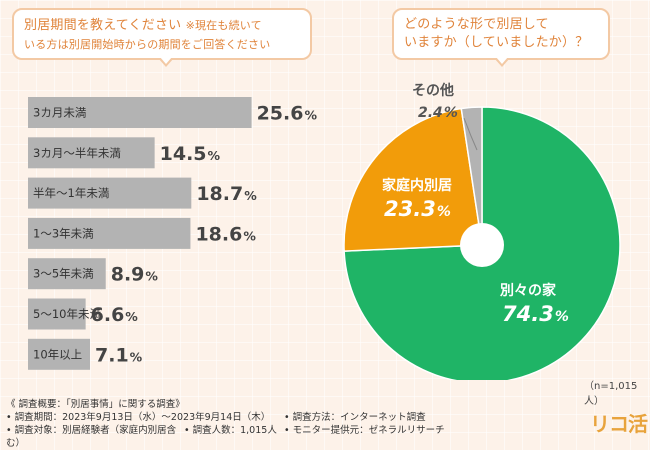  What do you see at coordinates (115, 315) in the screenshot?
I see `bar-value-label: 6.6%` at bounding box center [115, 315].